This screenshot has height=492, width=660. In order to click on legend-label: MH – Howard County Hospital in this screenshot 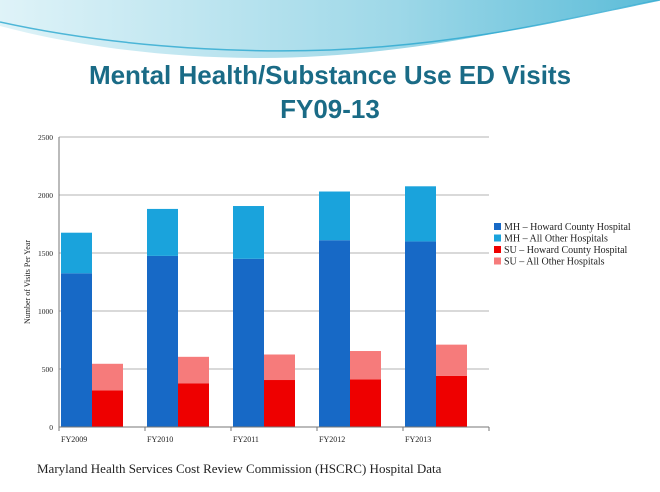, I will do `click(567, 227)`.